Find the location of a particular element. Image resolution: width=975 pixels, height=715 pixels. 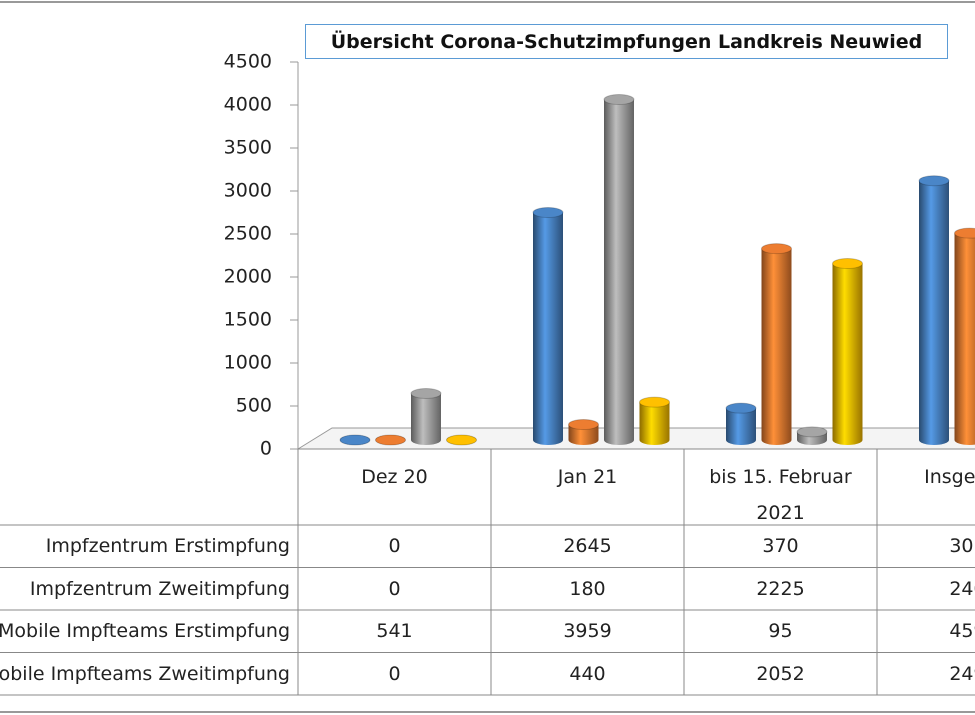

table-value: 2645 is located at coordinates (587, 546).